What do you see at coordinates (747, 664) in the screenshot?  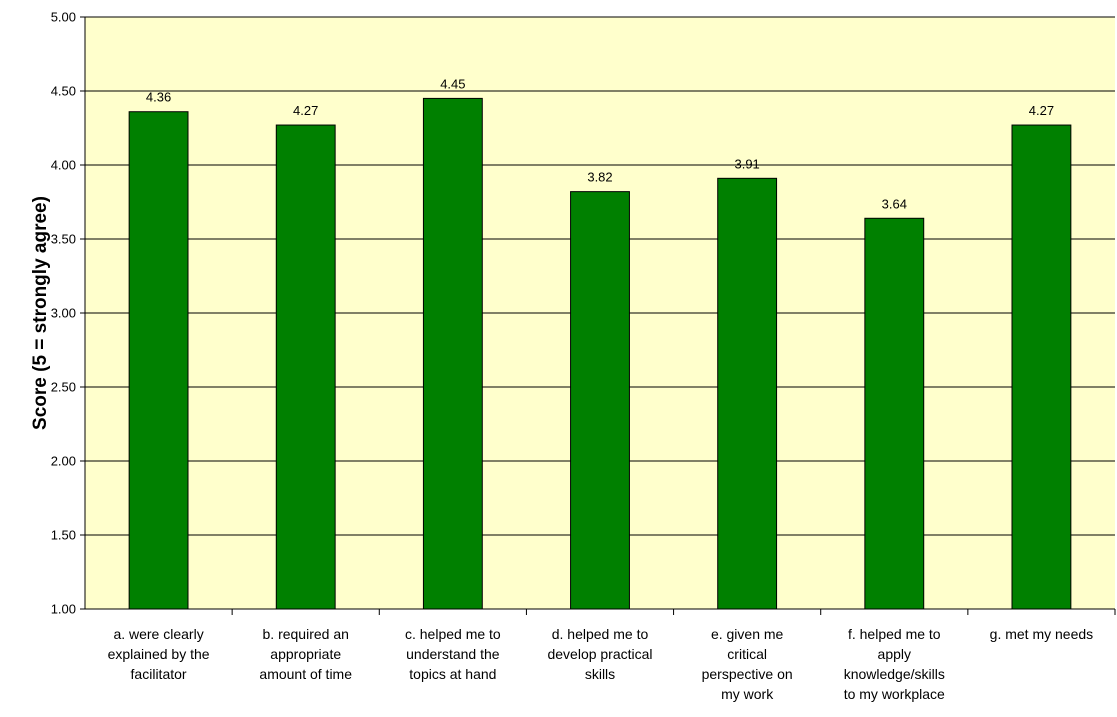 I see `x-category-label: e. given me critical perspective on my work` at bounding box center [747, 664].